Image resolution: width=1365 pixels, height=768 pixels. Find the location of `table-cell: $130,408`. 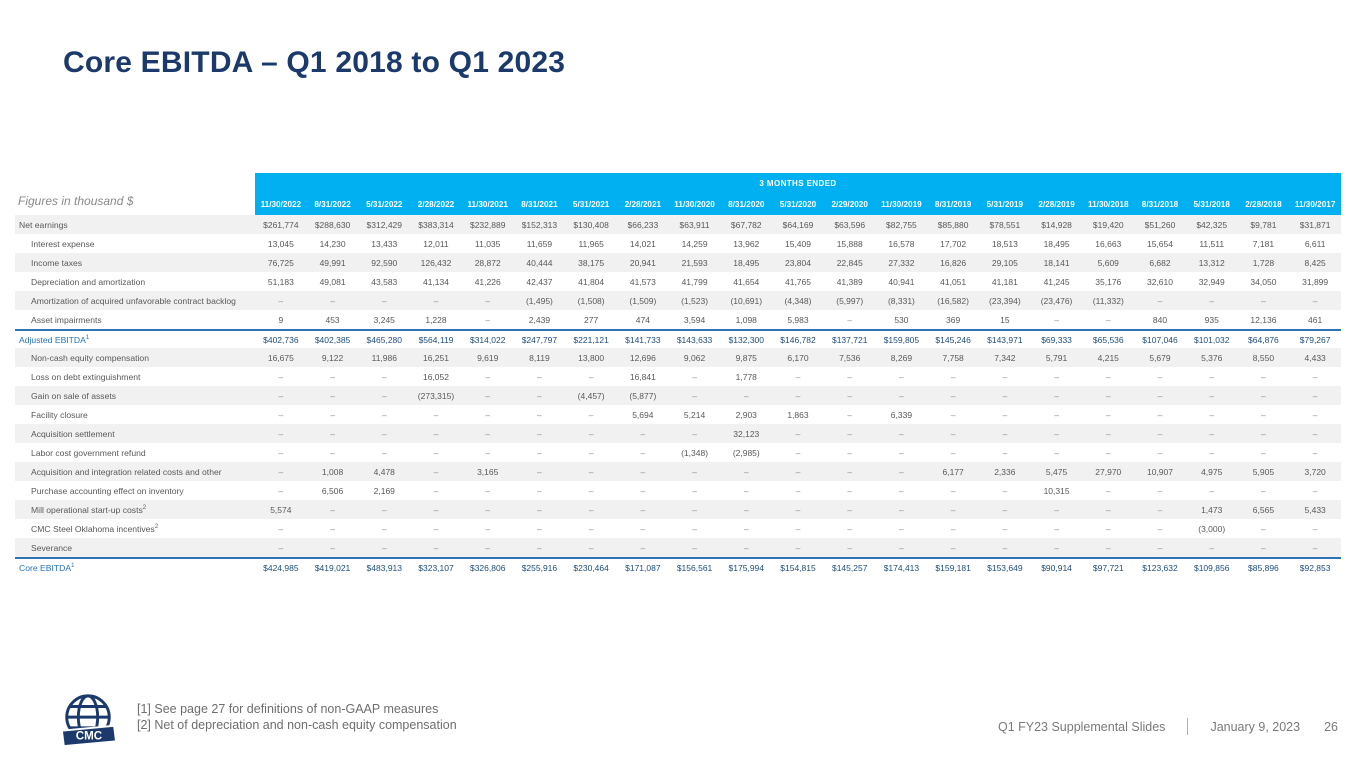

table-cell: $130,408 is located at coordinates (591, 224).